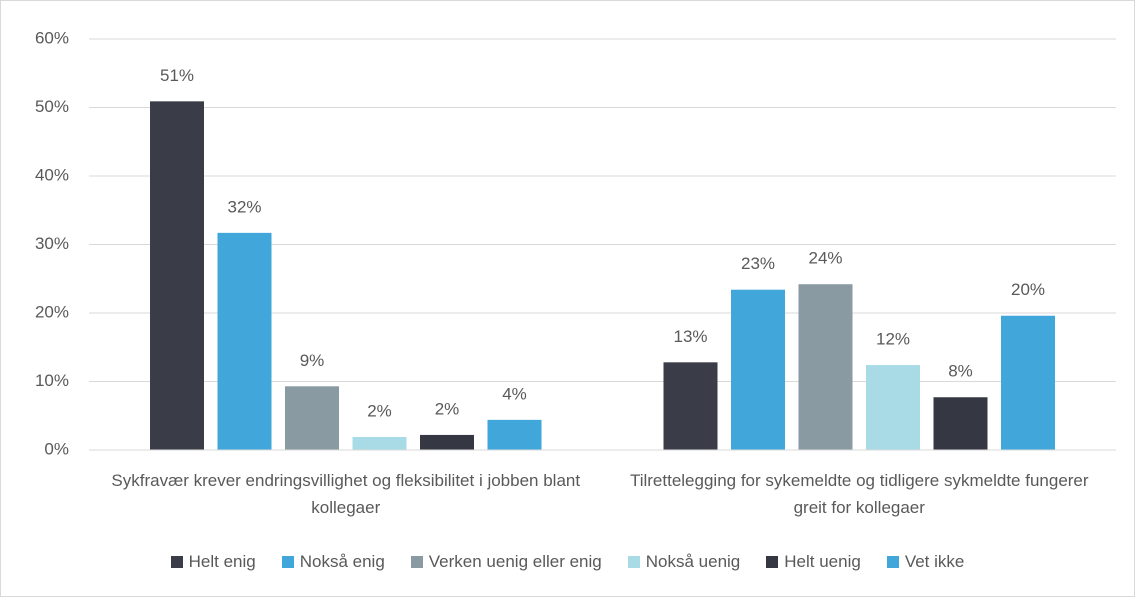 This screenshot has width=1135, height=597. Describe the element at coordinates (1028, 289) in the screenshot. I see `data-label: 20%` at that location.